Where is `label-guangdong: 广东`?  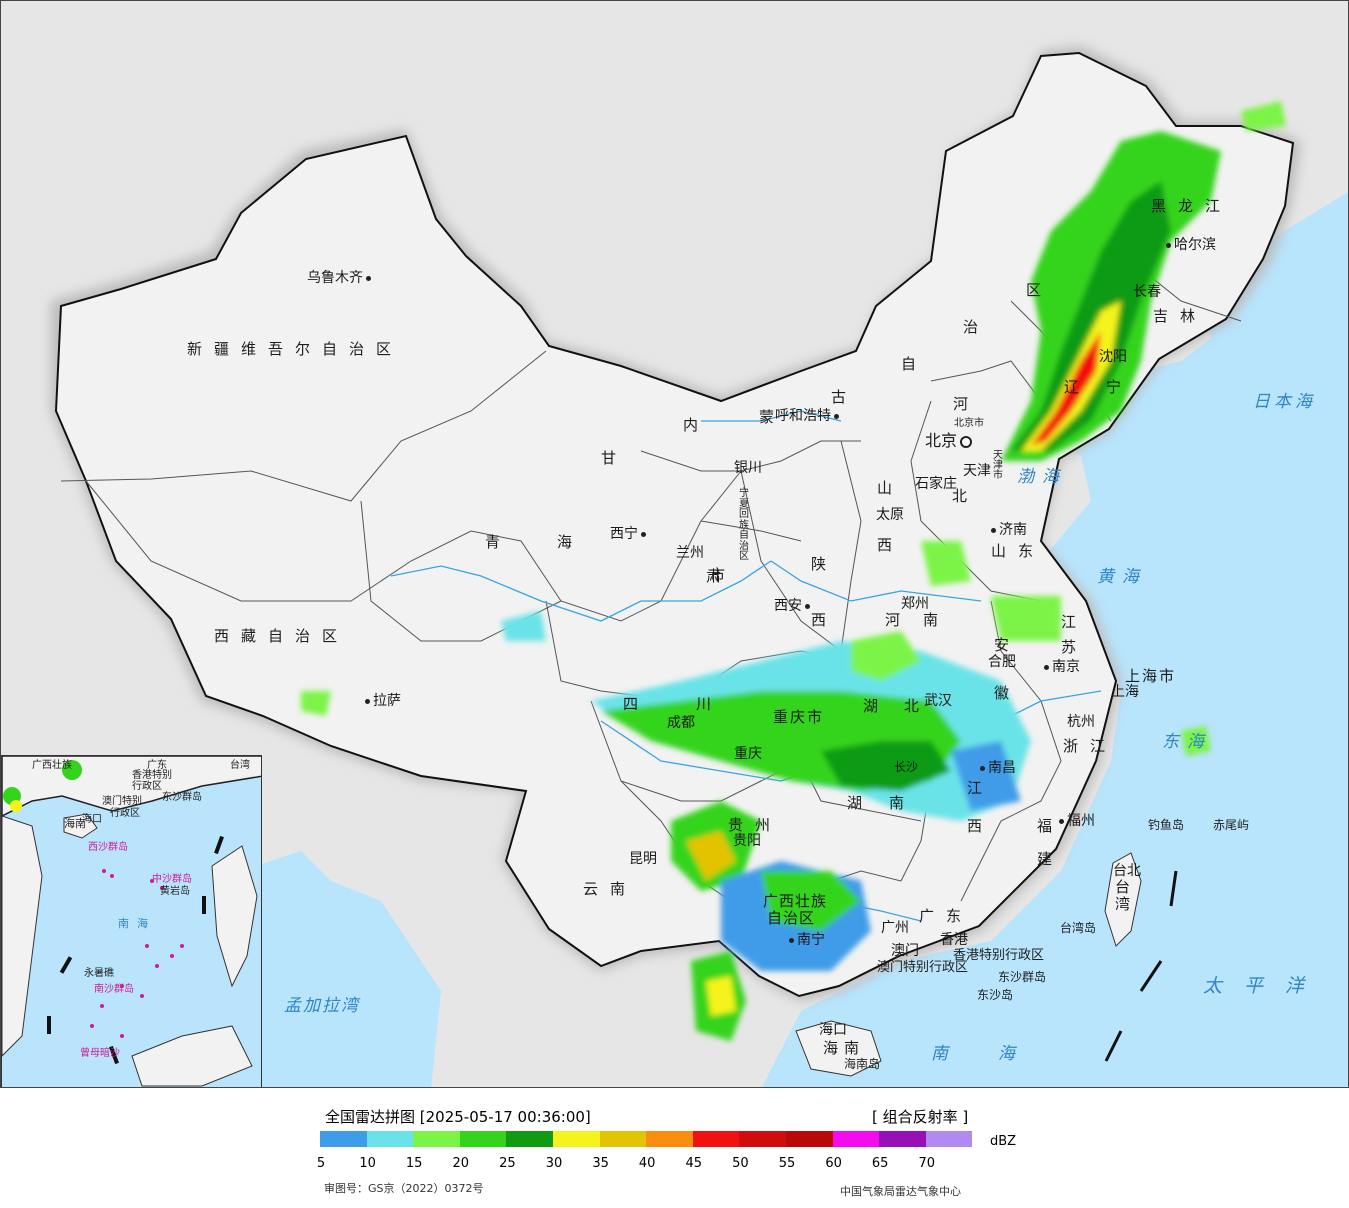
label-guangdong: 广东 is located at coordinates (946, 916).